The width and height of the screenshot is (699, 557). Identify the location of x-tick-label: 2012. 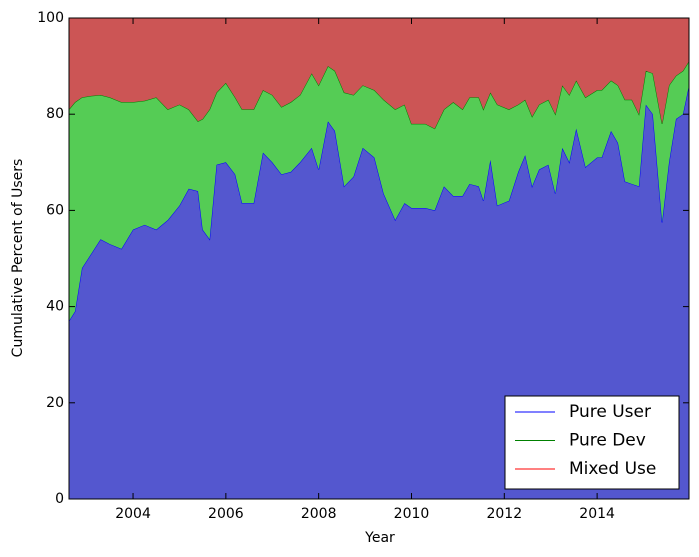
(504, 514).